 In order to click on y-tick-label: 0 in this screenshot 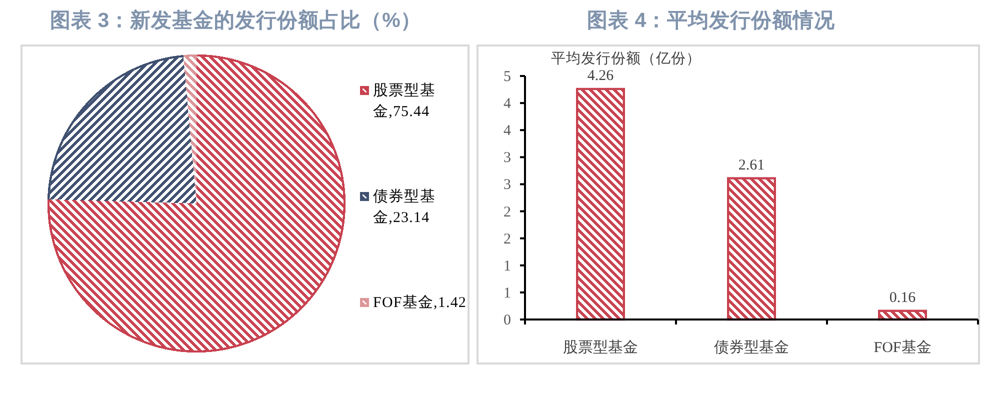, I will do `click(507, 320)`.